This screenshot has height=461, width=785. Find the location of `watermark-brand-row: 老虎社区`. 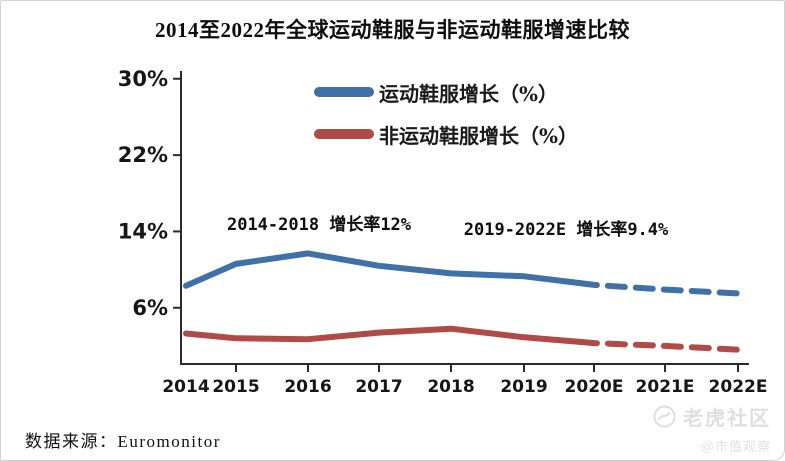

watermark-brand-row: 老虎社区 is located at coordinates (712, 416).